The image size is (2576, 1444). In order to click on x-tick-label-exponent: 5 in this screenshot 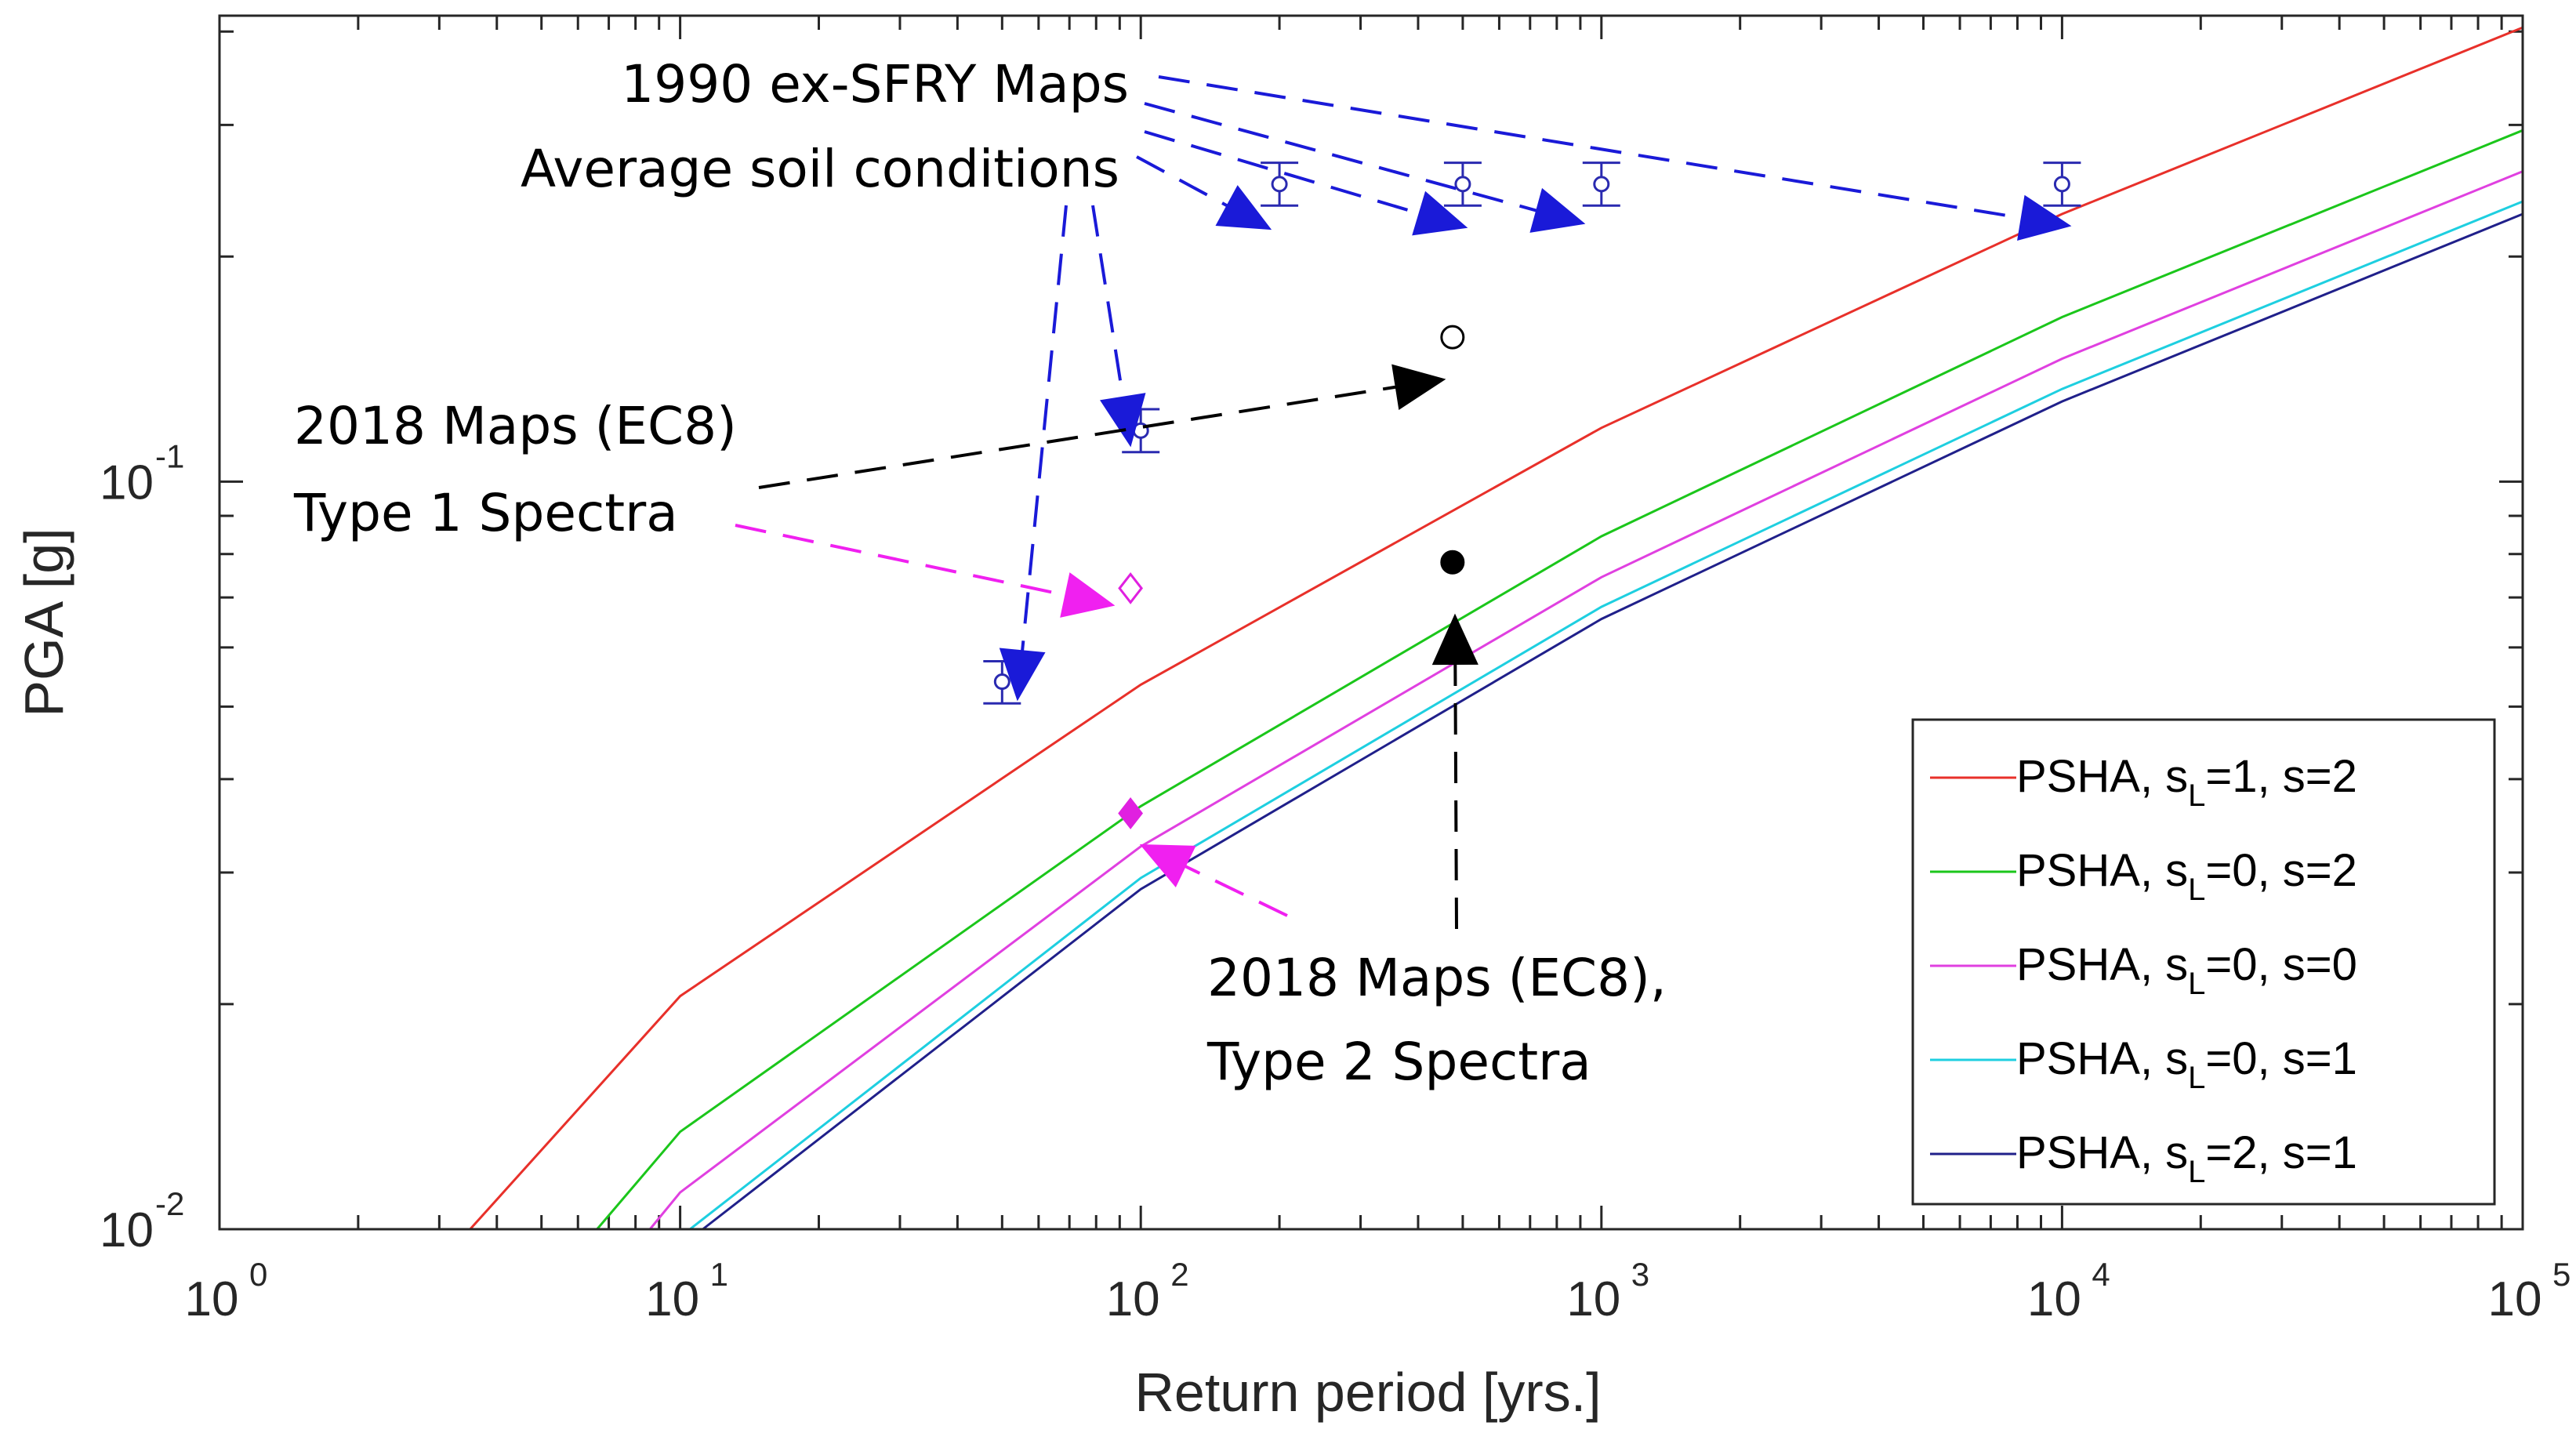, I will do `click(2561, 1274)`.